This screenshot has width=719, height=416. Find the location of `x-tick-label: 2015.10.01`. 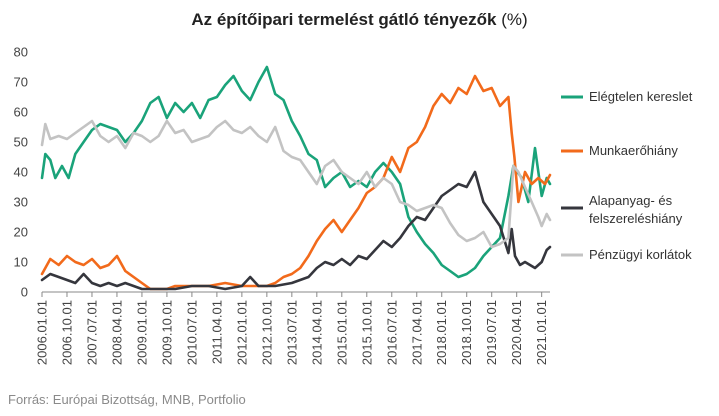

x-tick-label: 2015.10.01 is located at coordinates (366, 332).